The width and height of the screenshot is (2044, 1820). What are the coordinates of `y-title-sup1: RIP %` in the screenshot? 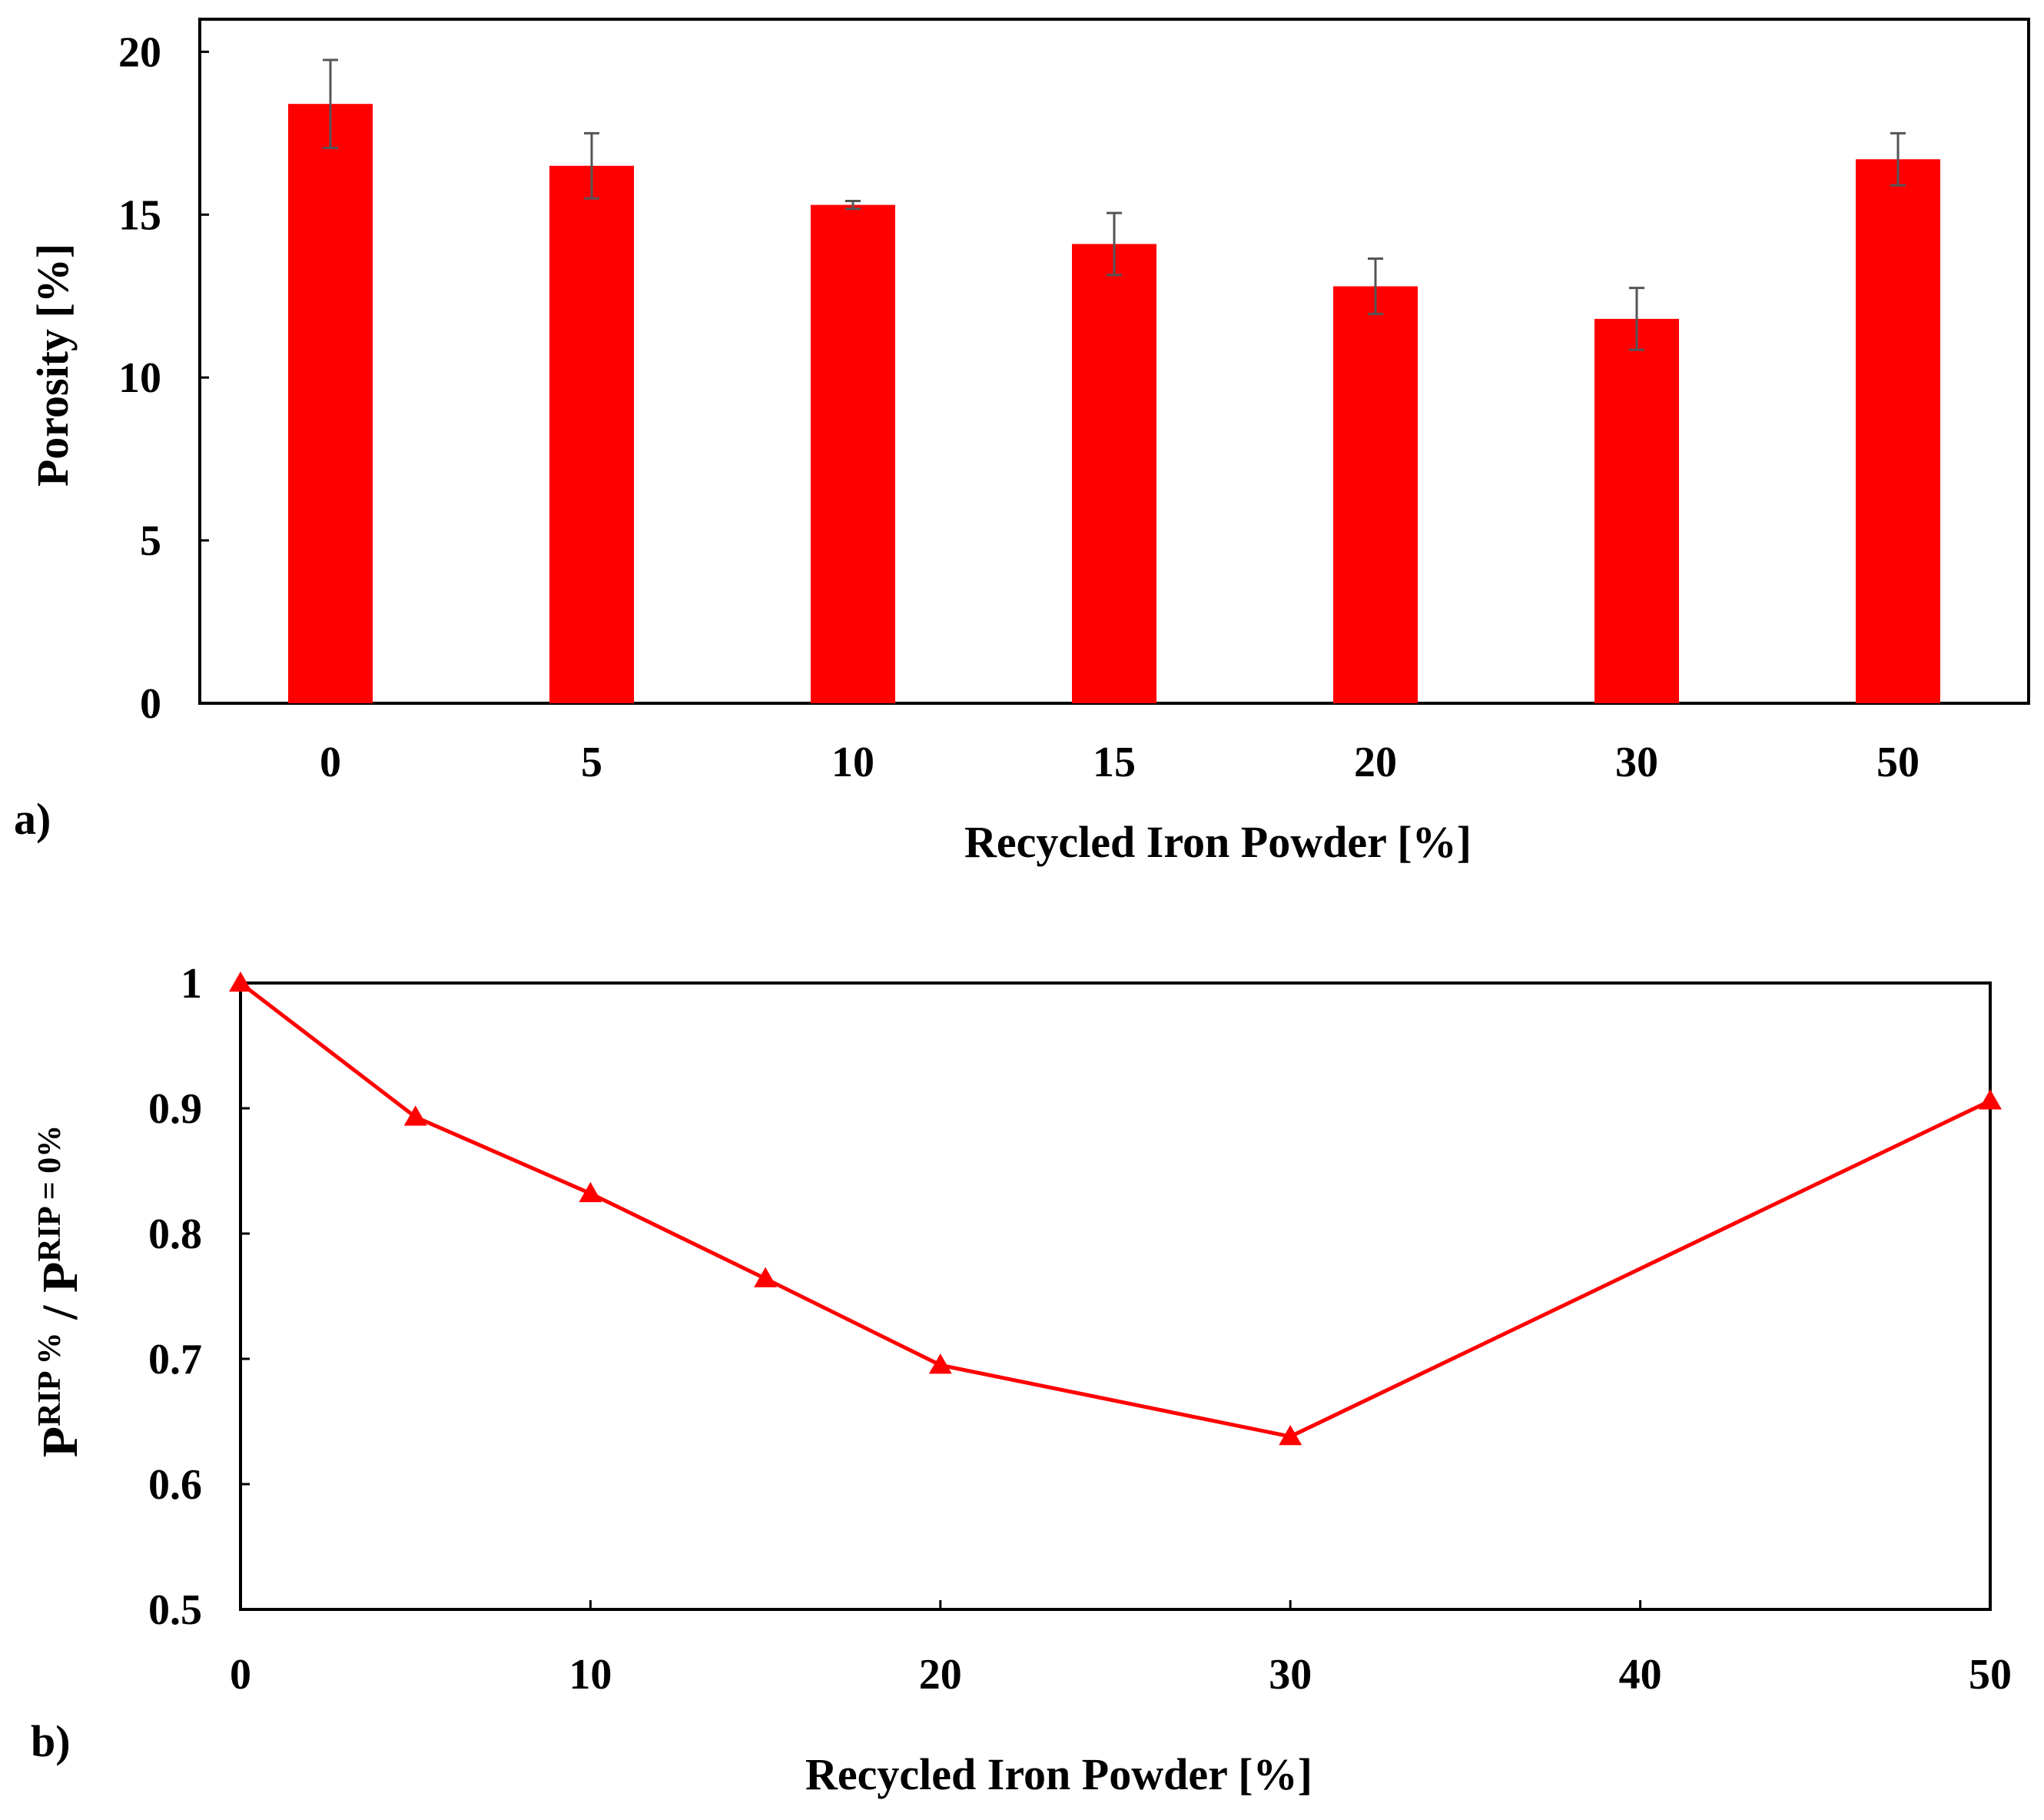 It's located at (50, 1379).